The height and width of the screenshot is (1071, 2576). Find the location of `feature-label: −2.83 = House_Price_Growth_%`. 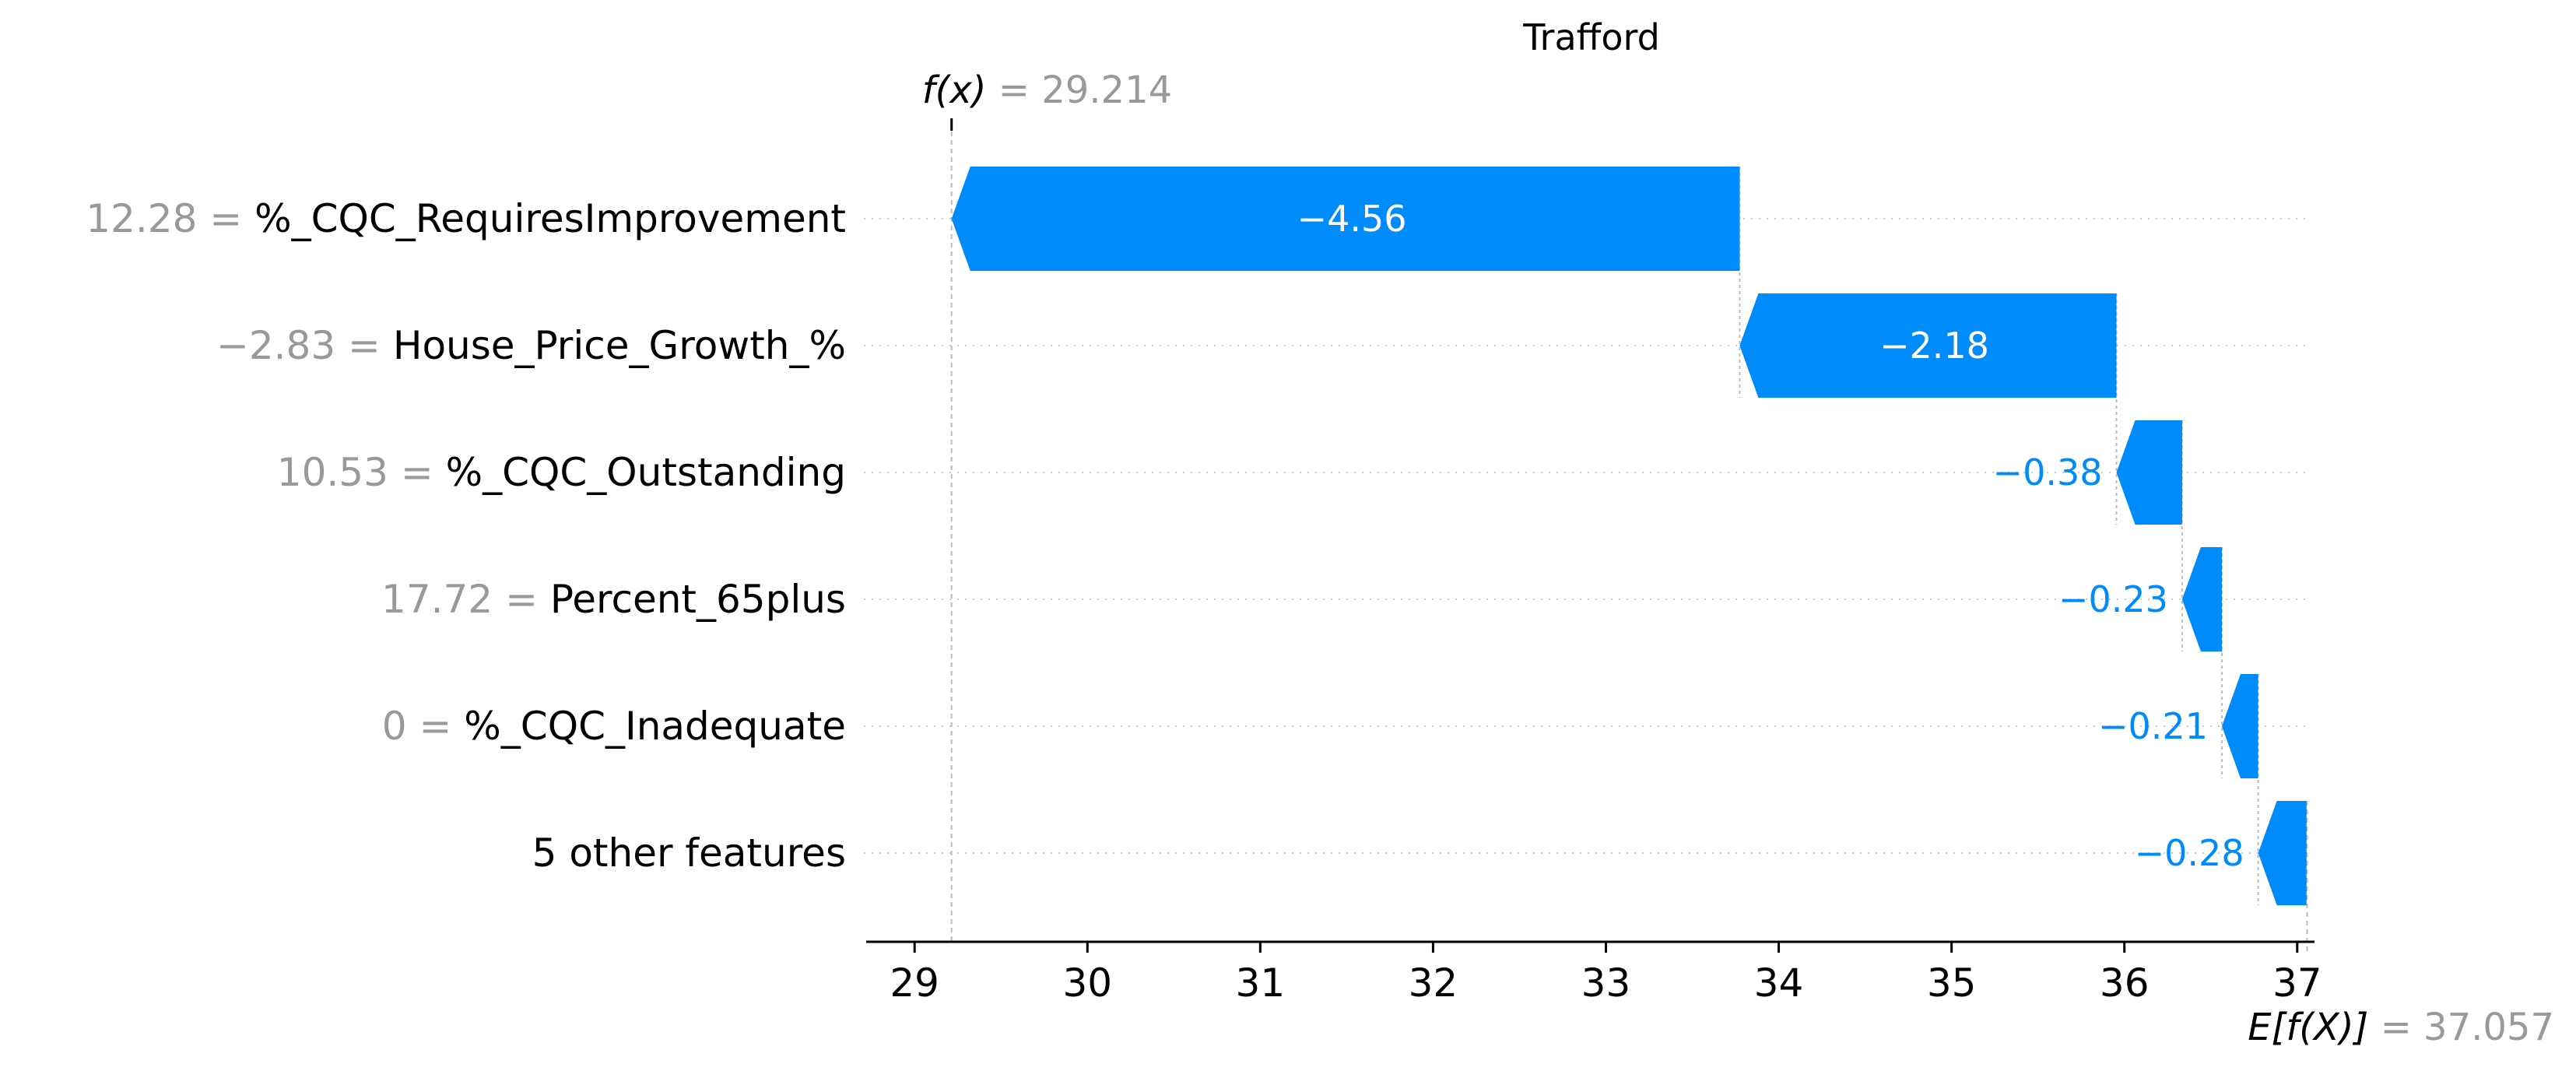

feature-label: −2.83 = House_Price_Growth_% is located at coordinates (531, 345).